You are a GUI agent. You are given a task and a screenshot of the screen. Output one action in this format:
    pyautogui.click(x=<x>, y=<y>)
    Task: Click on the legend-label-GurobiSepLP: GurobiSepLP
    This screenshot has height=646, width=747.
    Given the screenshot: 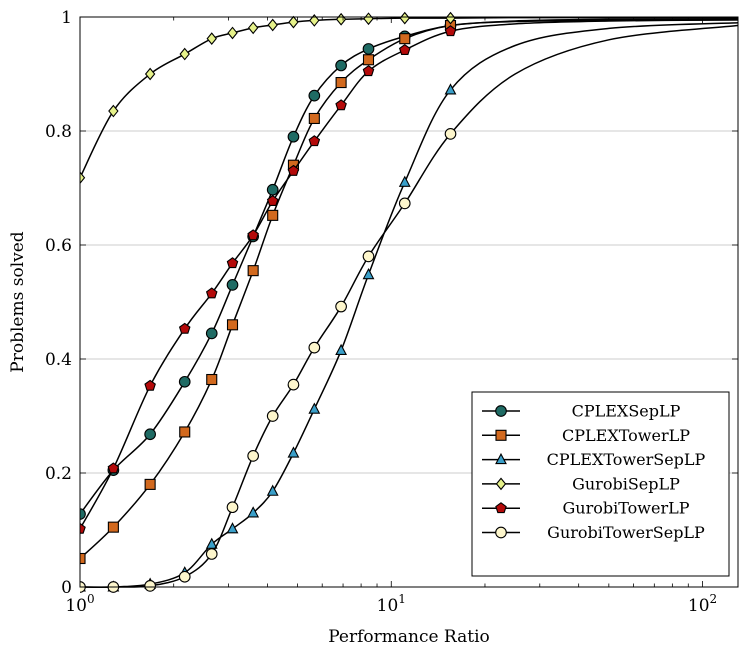 What is the action you would take?
    pyautogui.click(x=626, y=483)
    